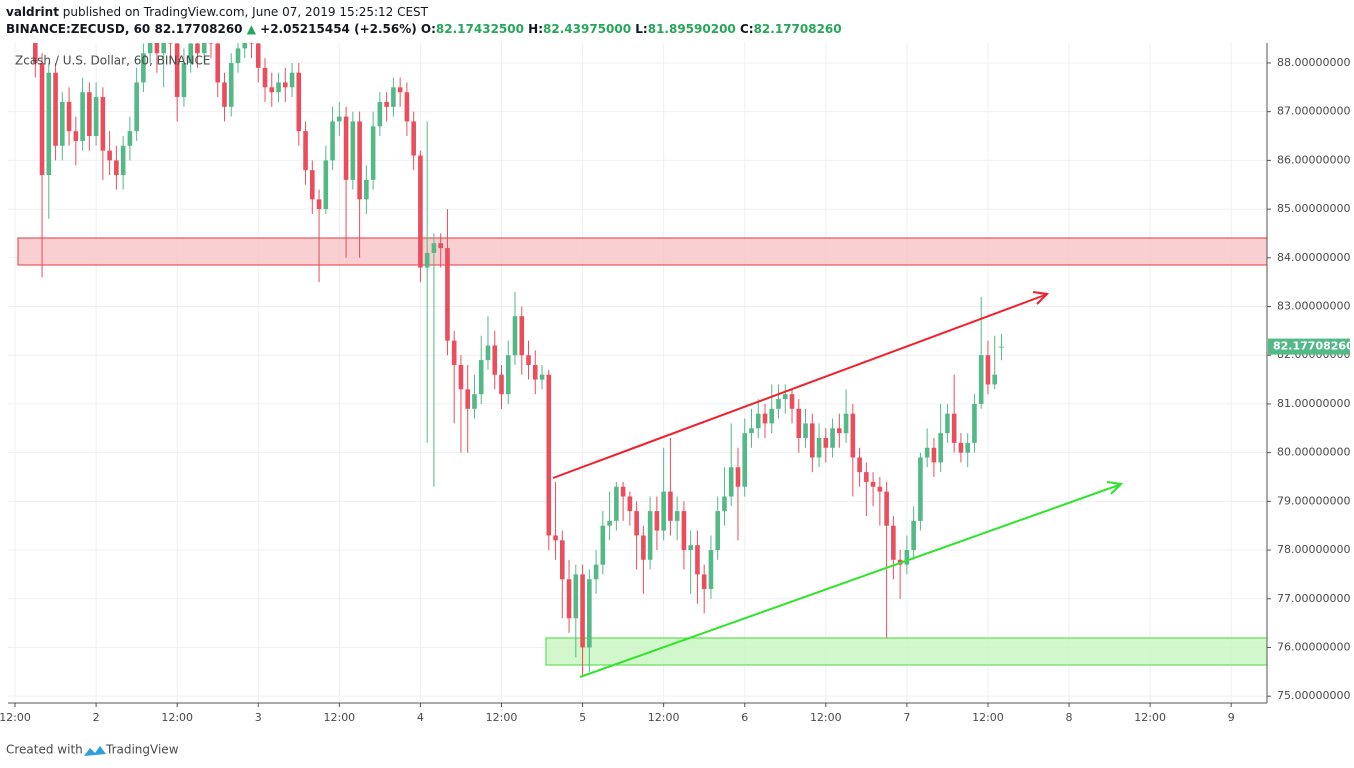  Describe the element at coordinates (142, 750) in the screenshot. I see `tradingview-brand: TradingView` at that location.